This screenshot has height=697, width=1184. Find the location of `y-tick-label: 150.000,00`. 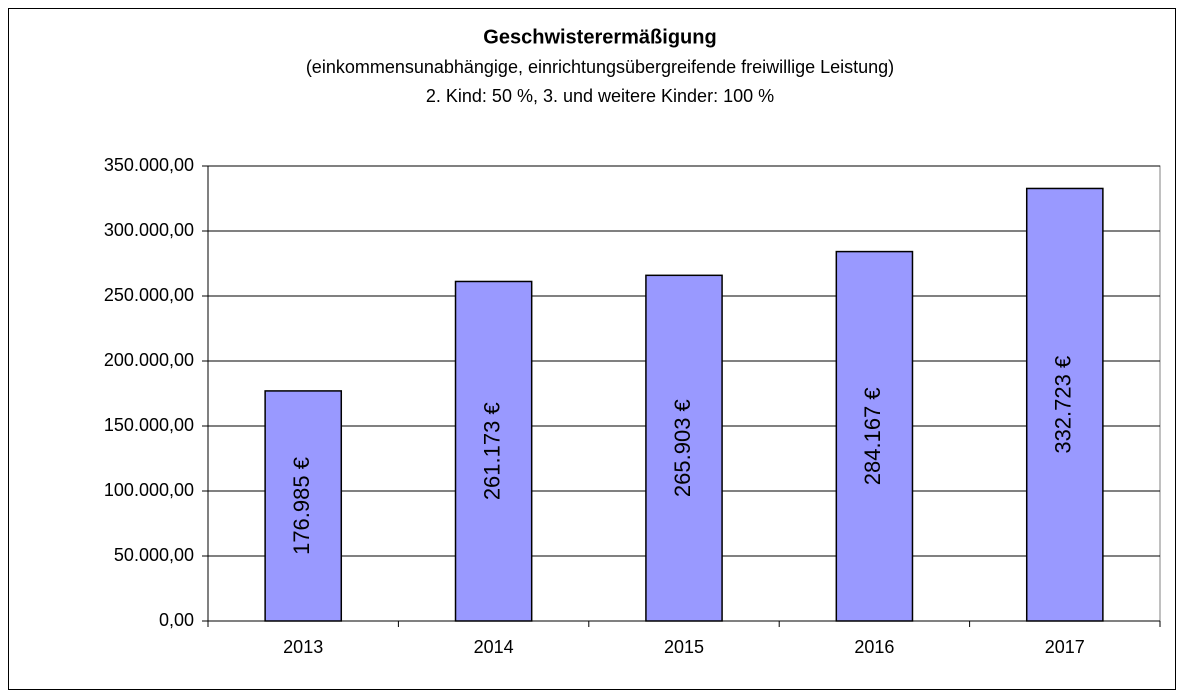

y-tick-label: 150.000,00 is located at coordinates (149, 425).